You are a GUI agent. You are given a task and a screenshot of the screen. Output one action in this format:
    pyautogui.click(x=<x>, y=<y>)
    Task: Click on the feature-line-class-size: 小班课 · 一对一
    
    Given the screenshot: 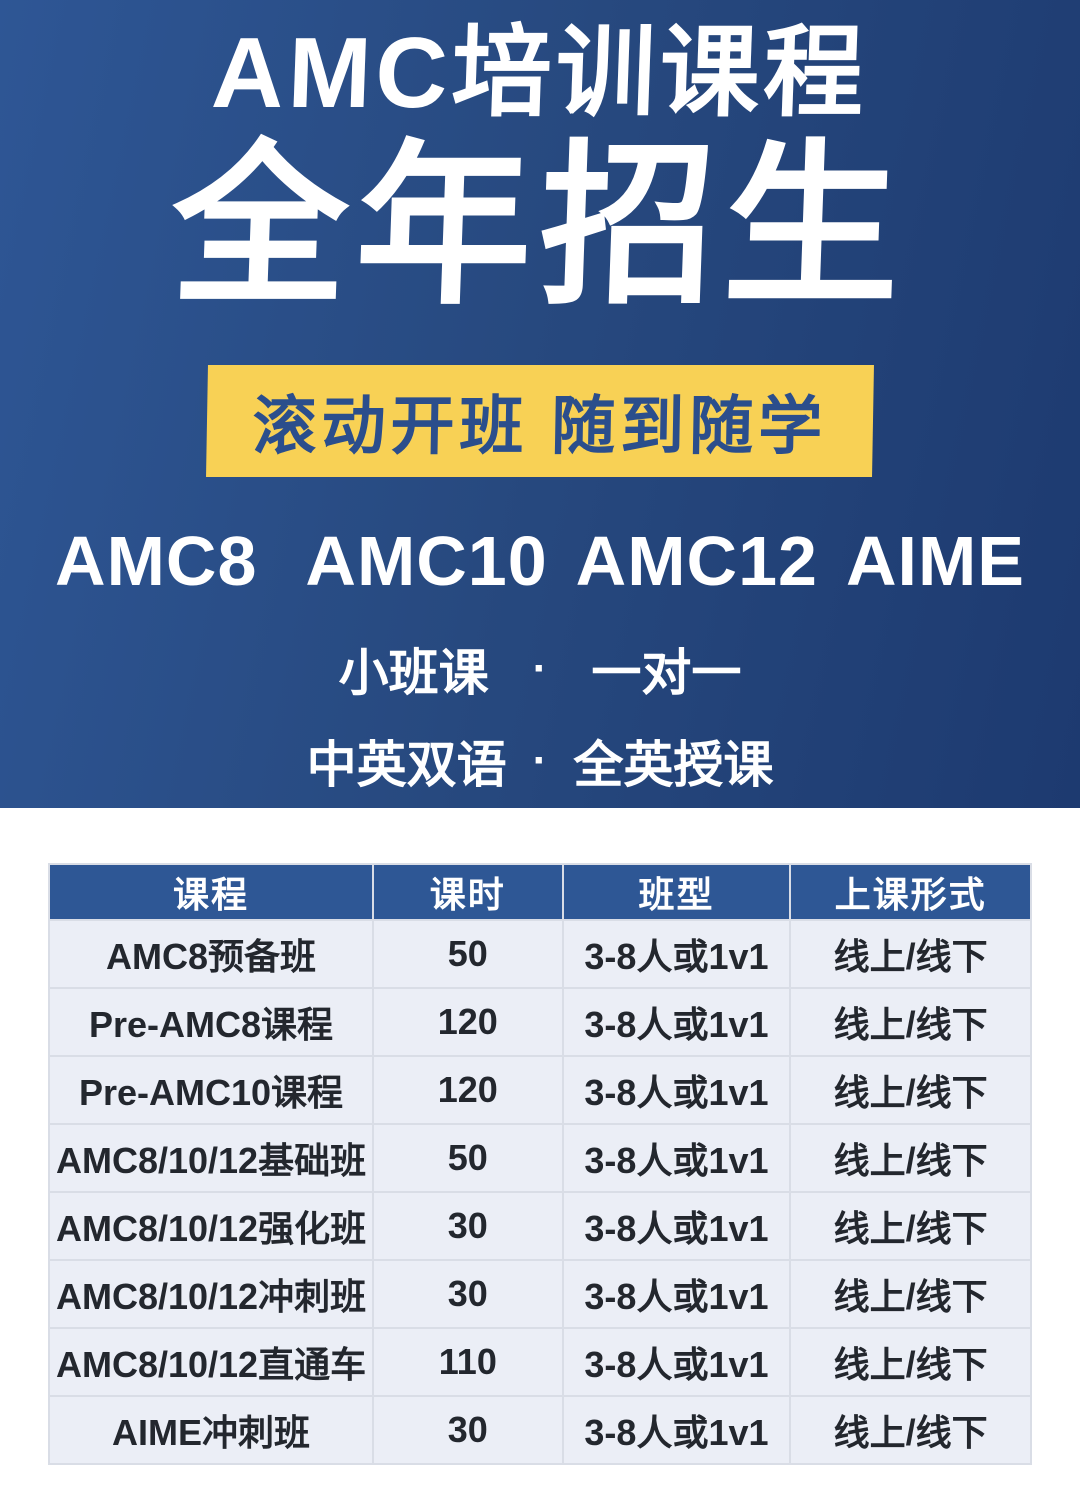 What is the action you would take?
    pyautogui.click(x=540, y=669)
    